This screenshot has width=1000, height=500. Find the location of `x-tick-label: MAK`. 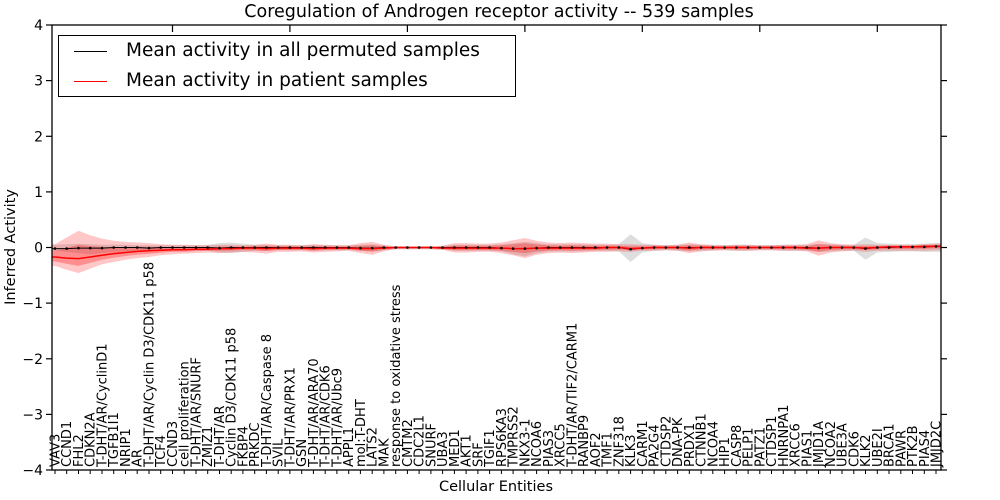

x-tick-label: MAK is located at coordinates (384, 452).